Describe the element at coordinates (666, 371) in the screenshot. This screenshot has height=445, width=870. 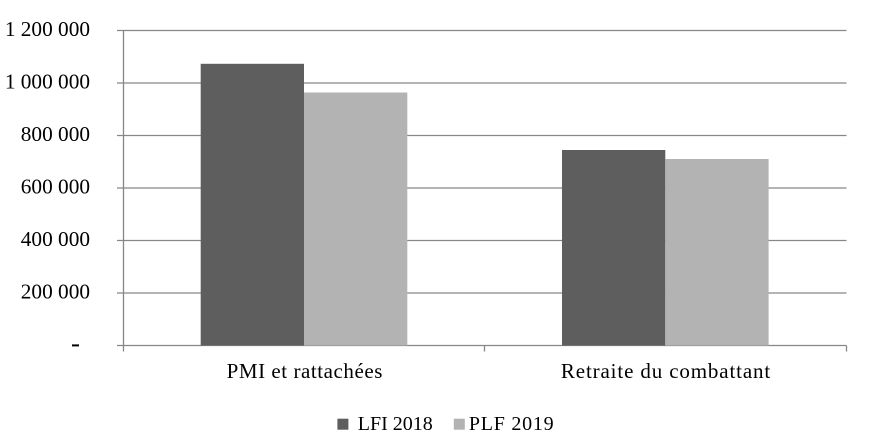
I see `svg-text: Retraite du combattant` at that location.